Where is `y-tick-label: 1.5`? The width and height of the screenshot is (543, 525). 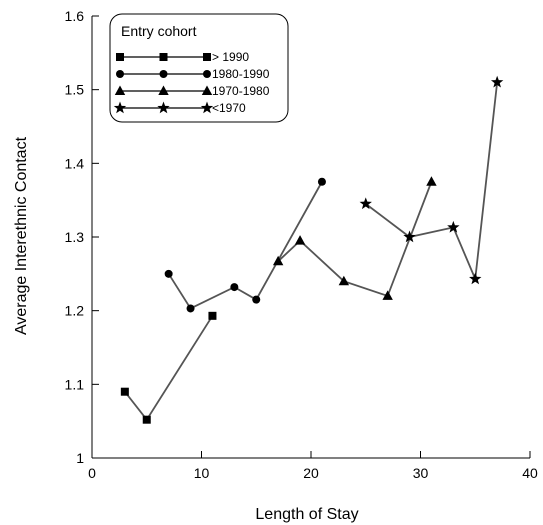
y-tick-label: 1.5 is located at coordinates (75, 90).